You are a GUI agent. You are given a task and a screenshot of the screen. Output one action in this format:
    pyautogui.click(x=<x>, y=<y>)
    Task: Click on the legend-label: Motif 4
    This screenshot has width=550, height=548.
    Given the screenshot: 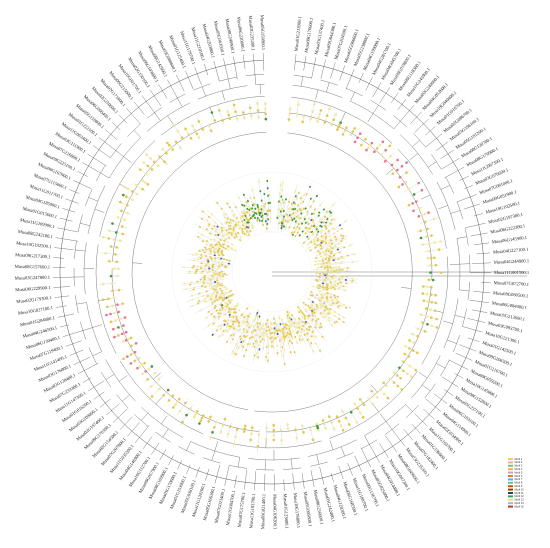 What is the action you would take?
    pyautogui.click(x=519, y=469)
    